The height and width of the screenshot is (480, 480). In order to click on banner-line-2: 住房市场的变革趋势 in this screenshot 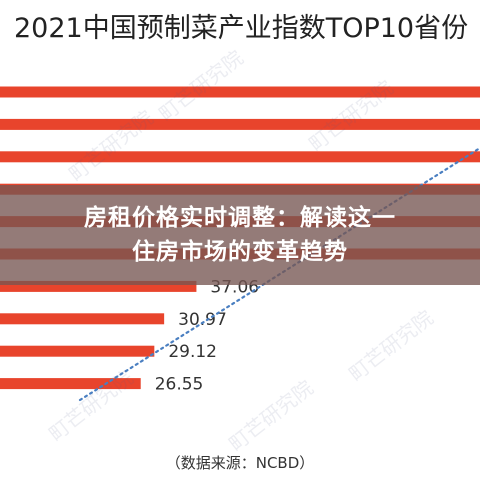, I will do `click(240, 252)`.